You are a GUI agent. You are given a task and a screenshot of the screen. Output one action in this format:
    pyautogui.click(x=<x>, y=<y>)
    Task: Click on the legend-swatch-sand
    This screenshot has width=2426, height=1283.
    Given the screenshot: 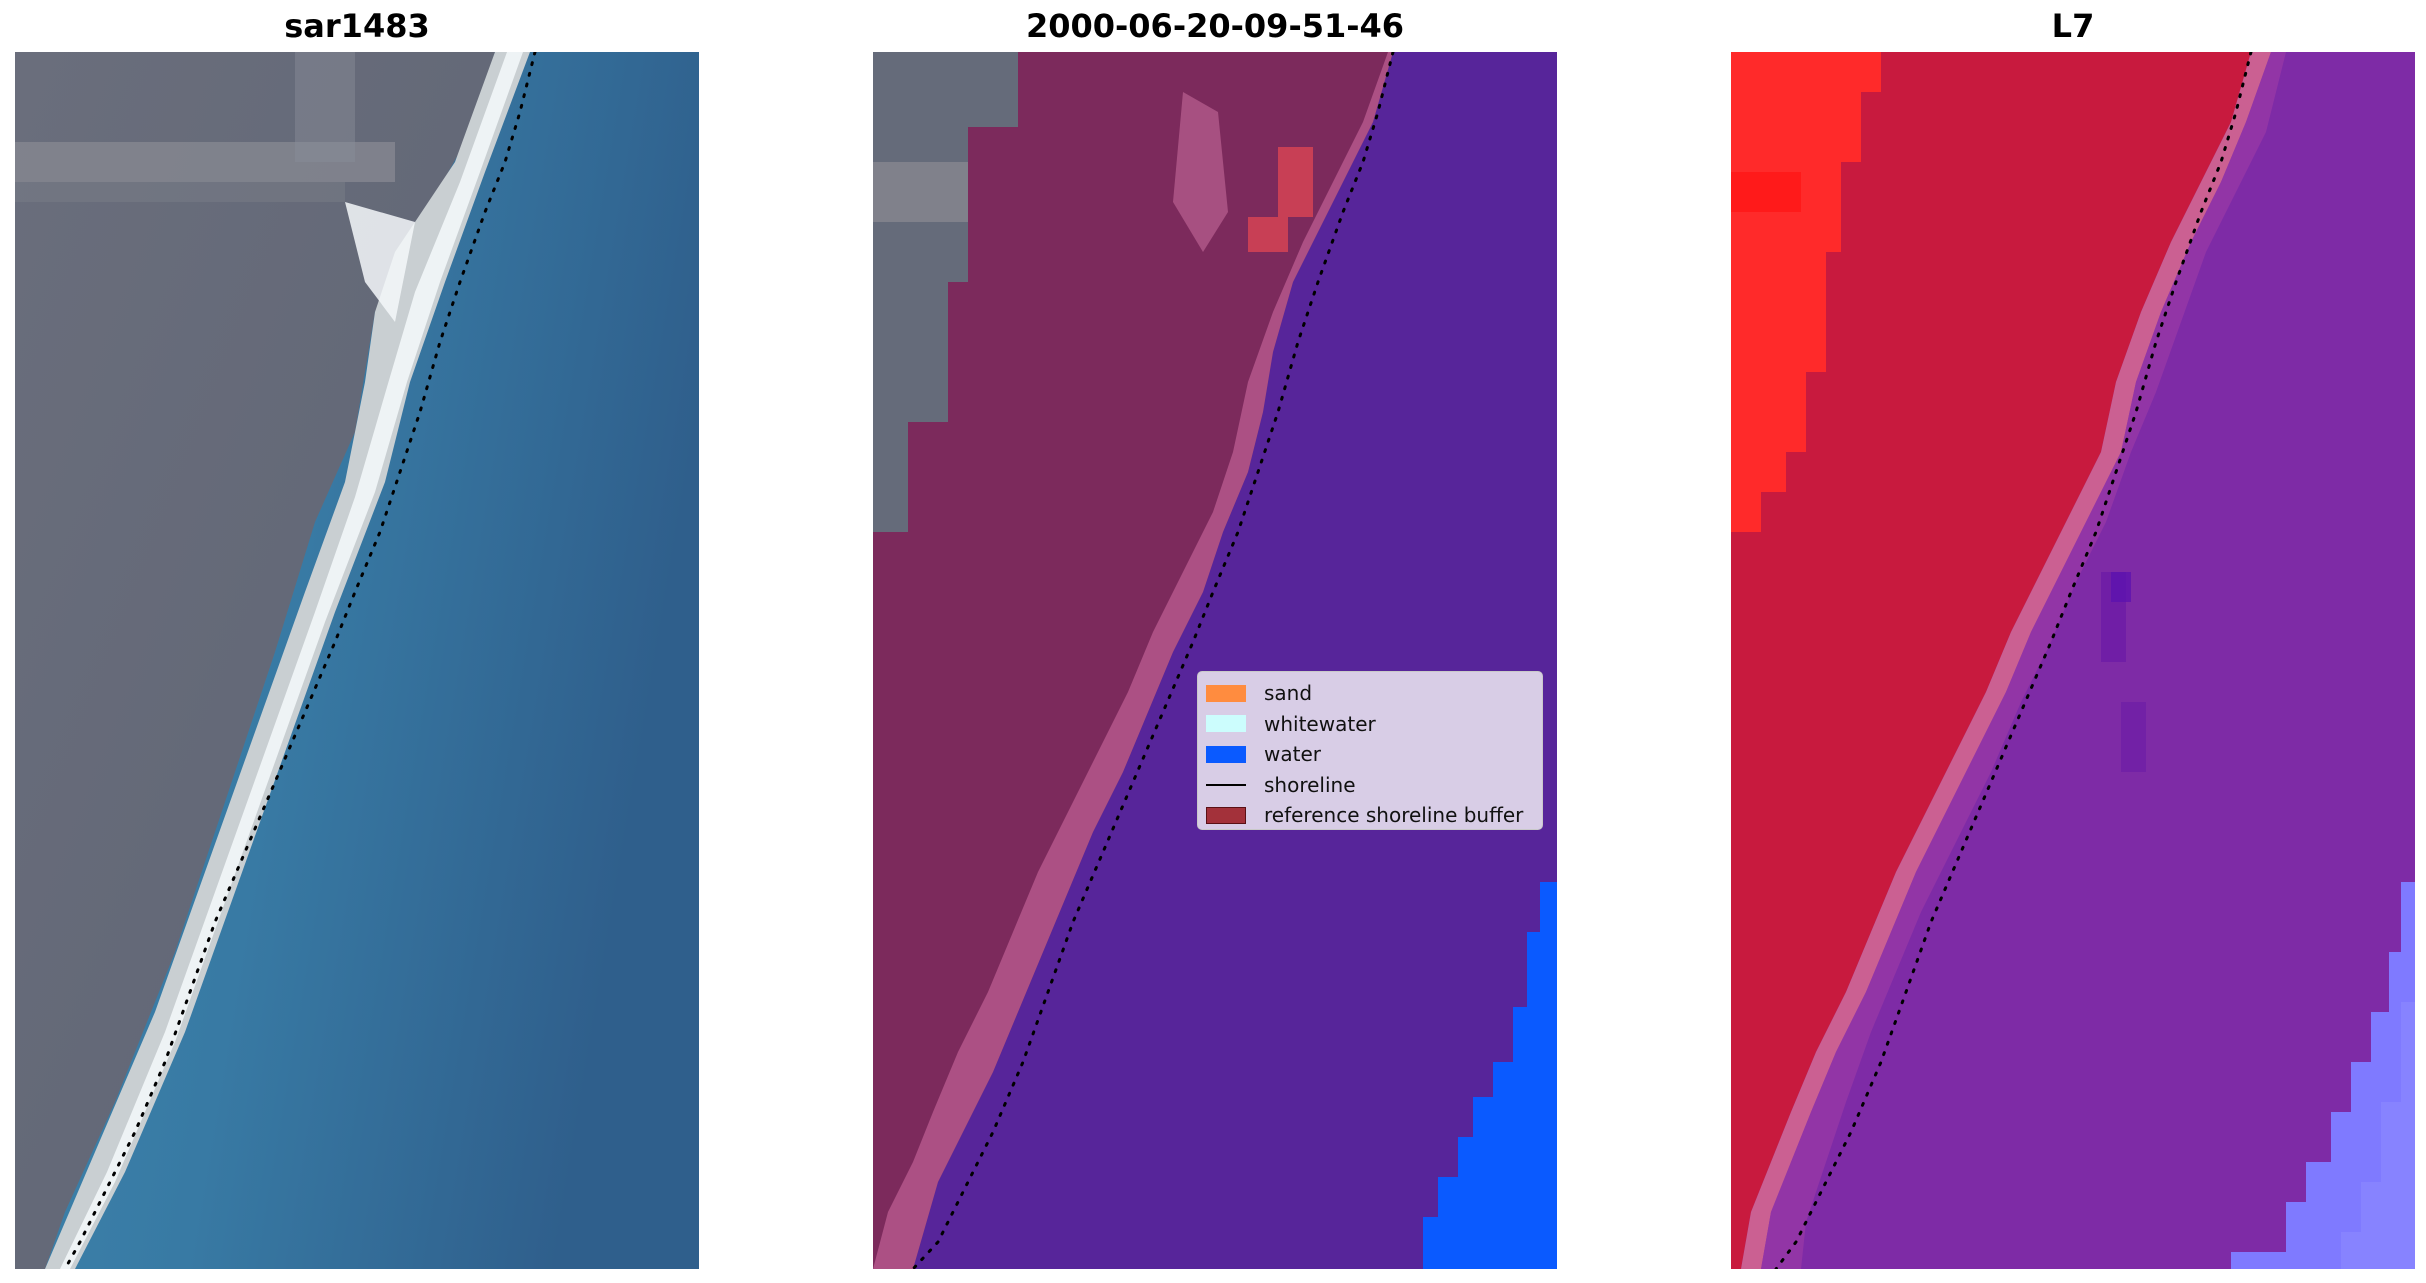 What is the action you would take?
    pyautogui.click(x=1226, y=693)
    